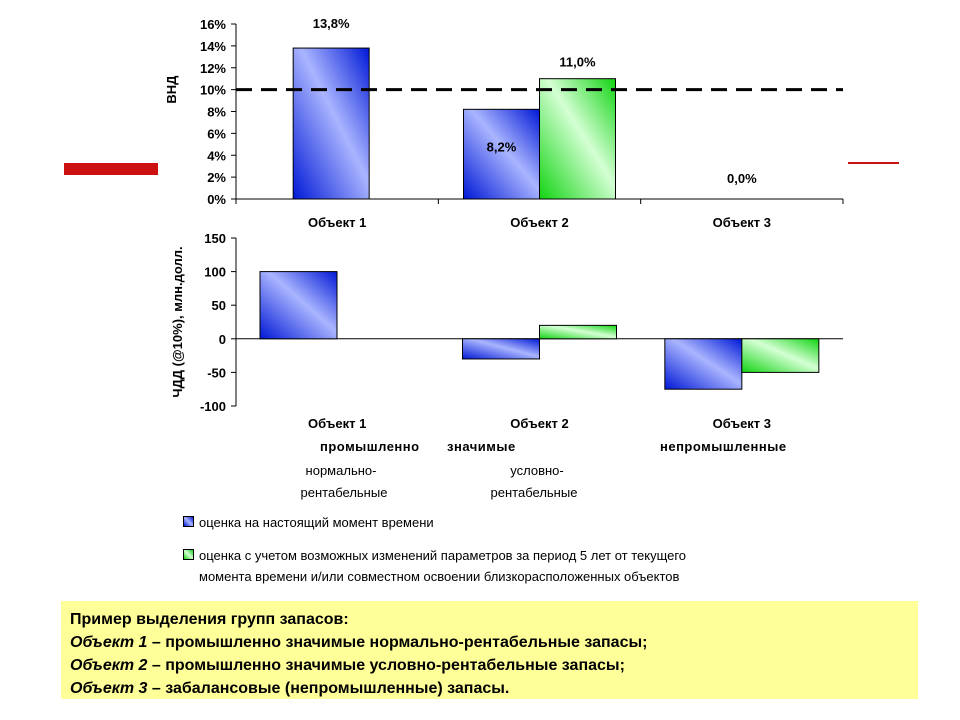 The width and height of the screenshot is (960, 720). Describe the element at coordinates (215, 238) in the screenshot. I see `npv-y-tick-label: 150` at that location.